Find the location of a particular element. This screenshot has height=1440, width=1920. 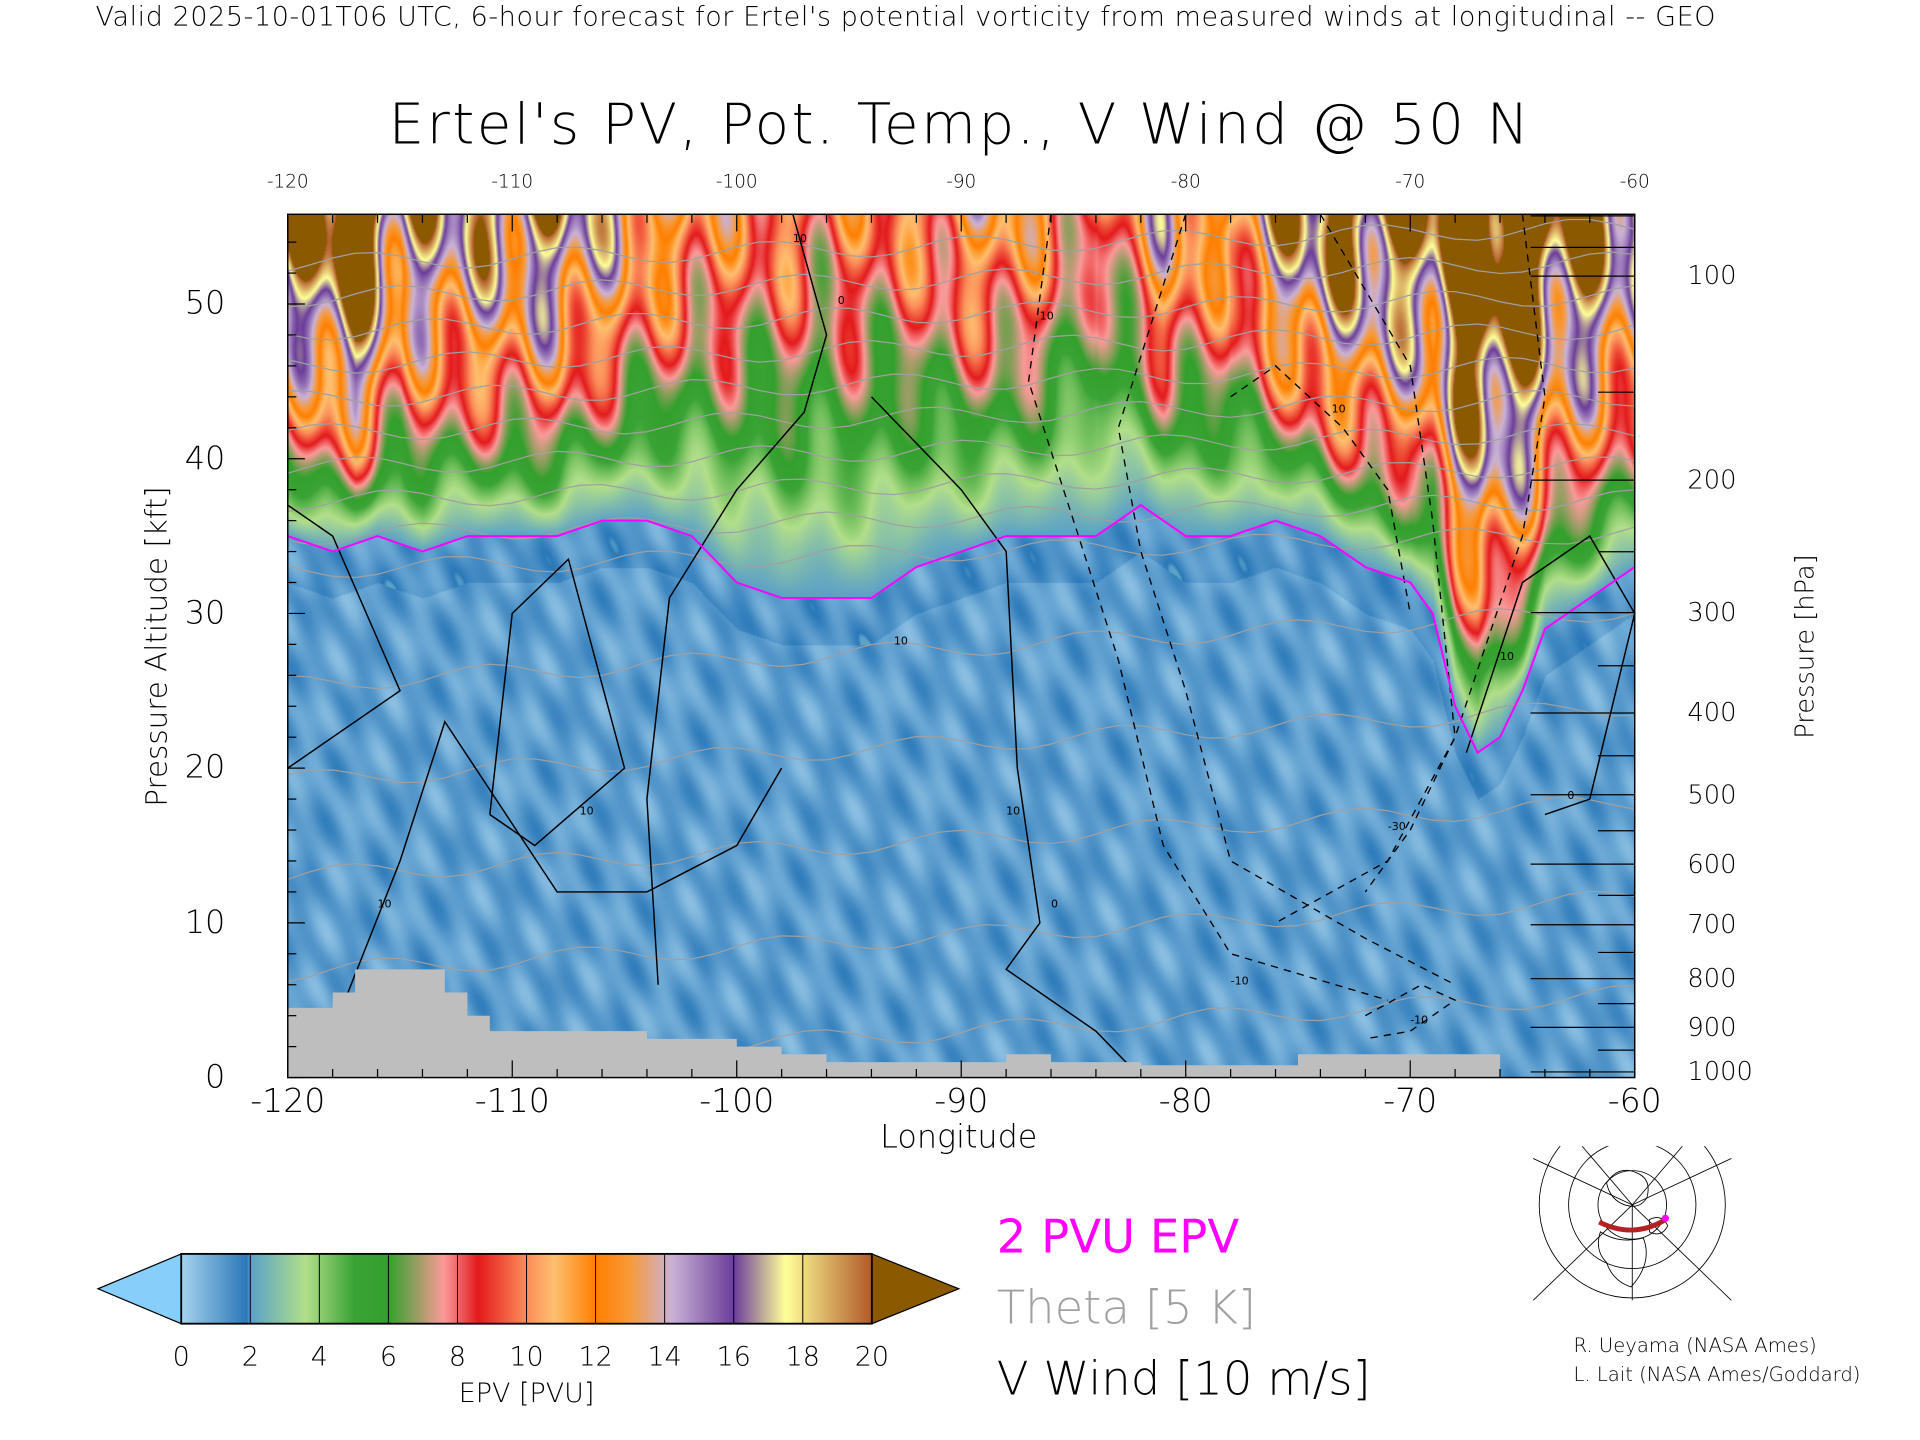

colorbar-tick-label: 12 is located at coordinates (595, 1357).